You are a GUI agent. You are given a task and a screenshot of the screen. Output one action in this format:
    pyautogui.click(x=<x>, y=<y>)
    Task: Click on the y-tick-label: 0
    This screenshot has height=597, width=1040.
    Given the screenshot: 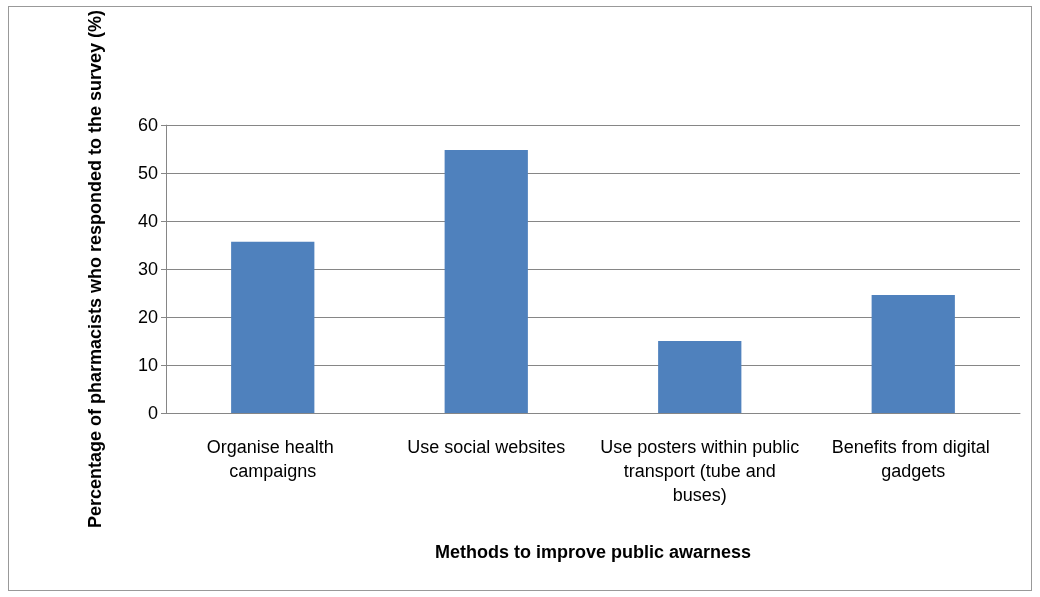 What is the action you would take?
    pyautogui.click(x=152, y=413)
    